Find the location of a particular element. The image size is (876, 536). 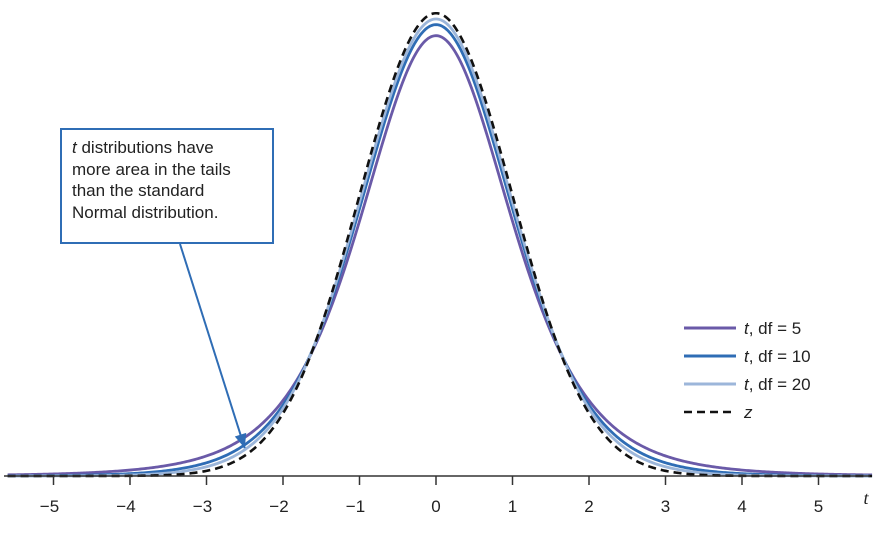

x-tick-label: −5 is located at coordinates (49, 506).